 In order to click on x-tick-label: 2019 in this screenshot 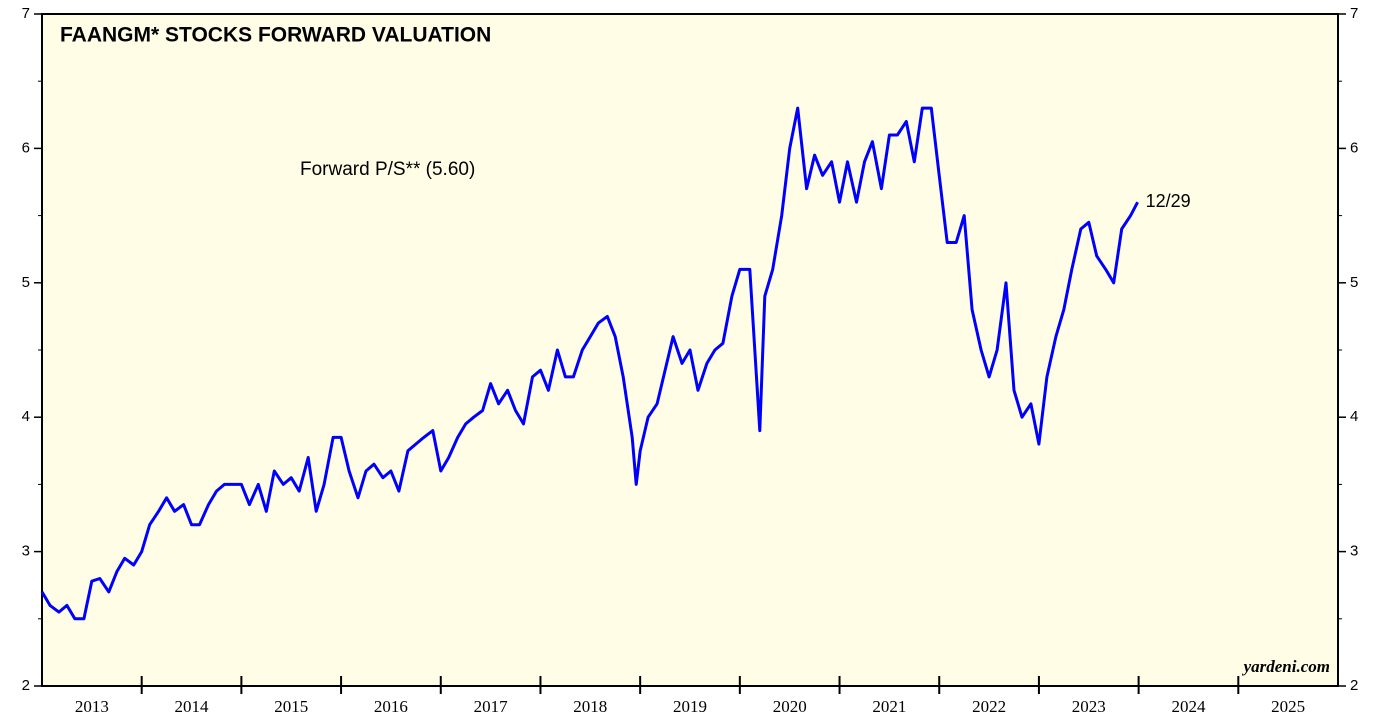, I will do `click(690, 706)`.